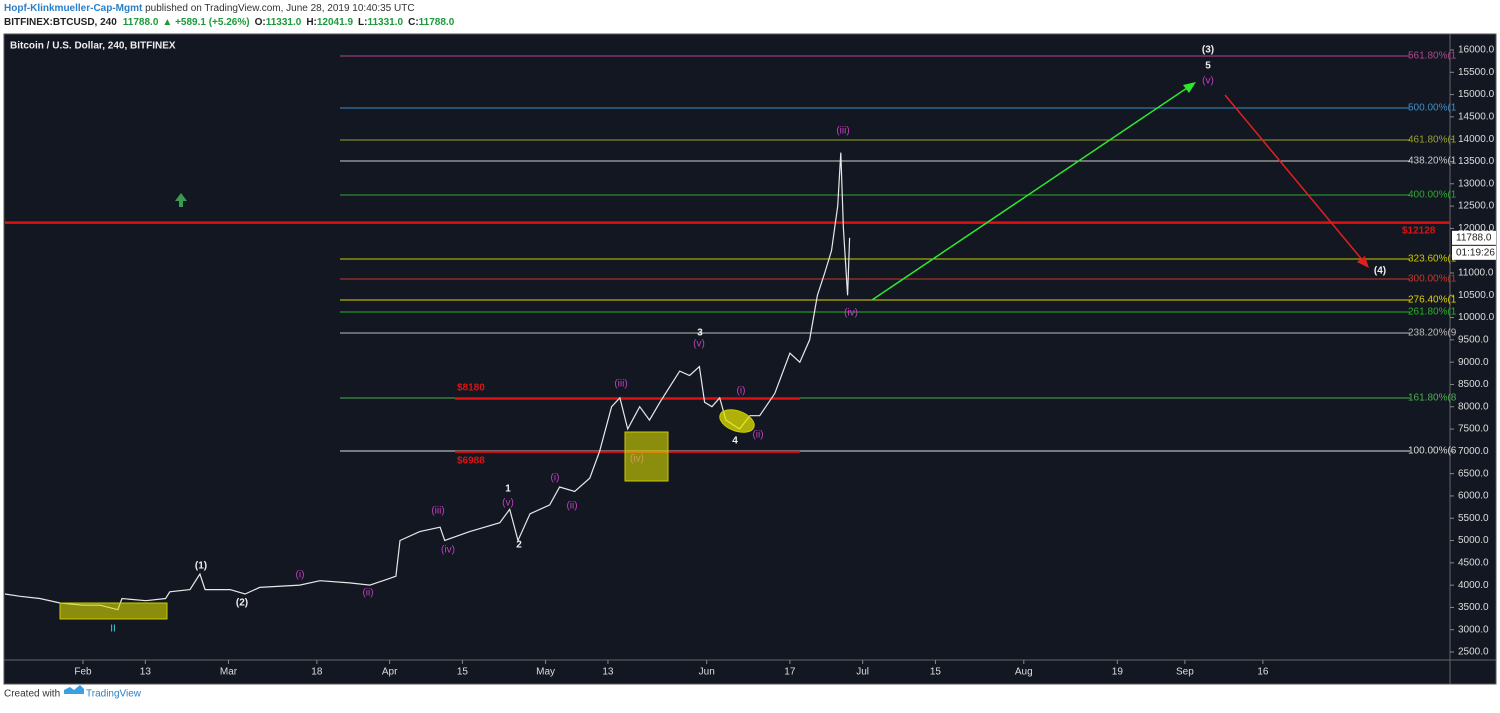  What do you see at coordinates (471, 461) in the screenshot?
I see `level-label: $6988` at bounding box center [471, 461].